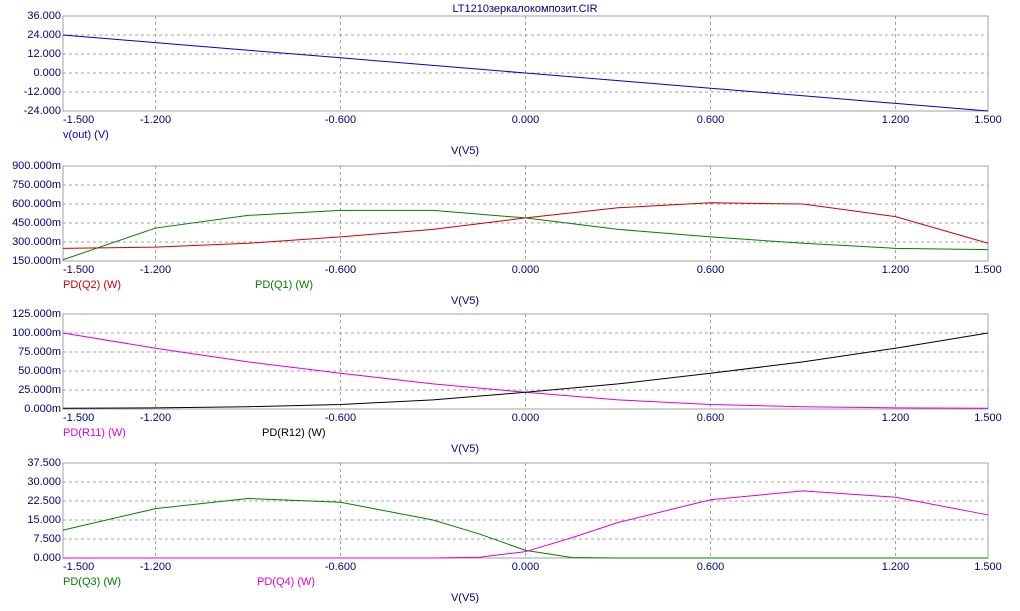  I want to click on y-tick-label: 300.000m, so click(36, 242).